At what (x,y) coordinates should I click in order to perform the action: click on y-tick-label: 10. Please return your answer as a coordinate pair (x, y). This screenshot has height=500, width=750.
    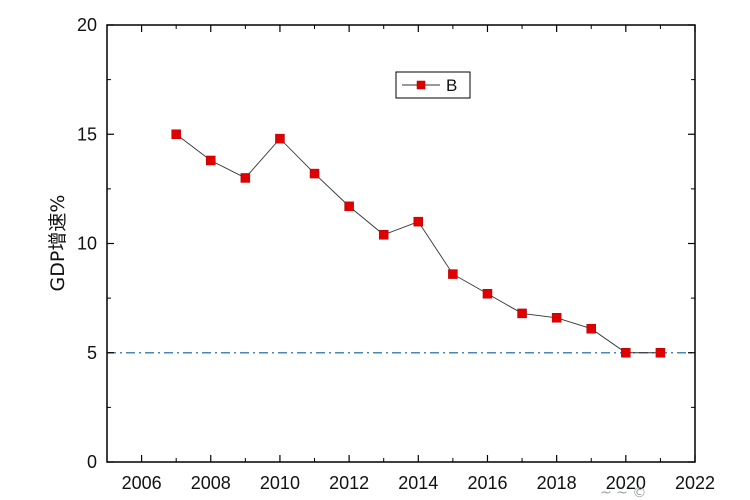
    Looking at the image, I should click on (87, 244).